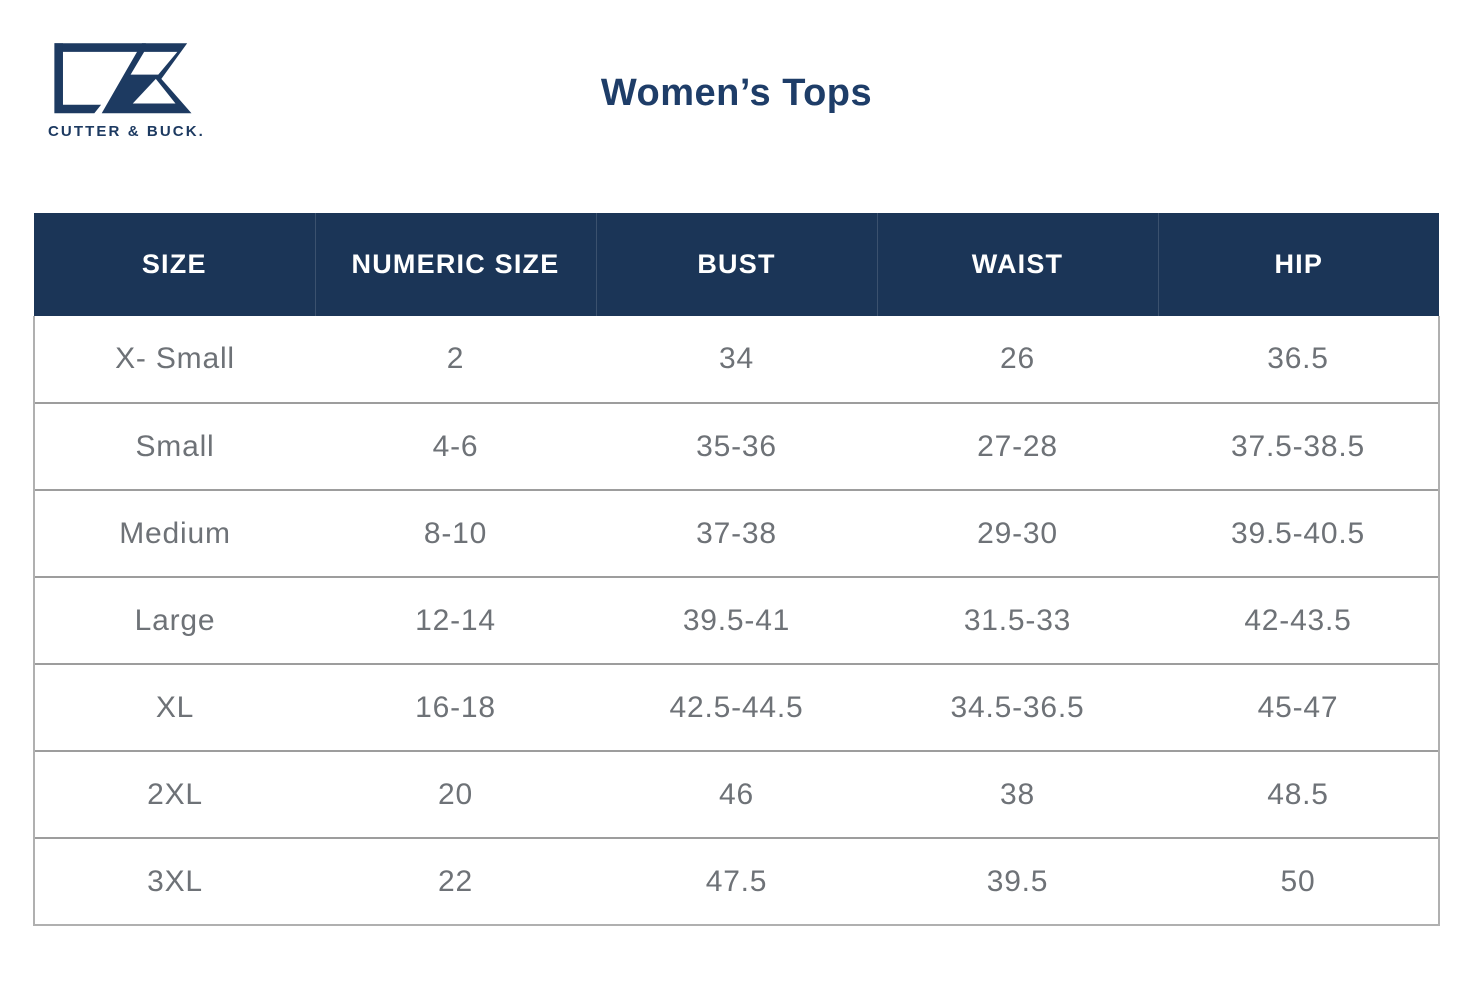 The width and height of the screenshot is (1473, 992). I want to click on table-header: SIZE NUMERIC SIZE BUST WAIST HIP, so click(736, 264).